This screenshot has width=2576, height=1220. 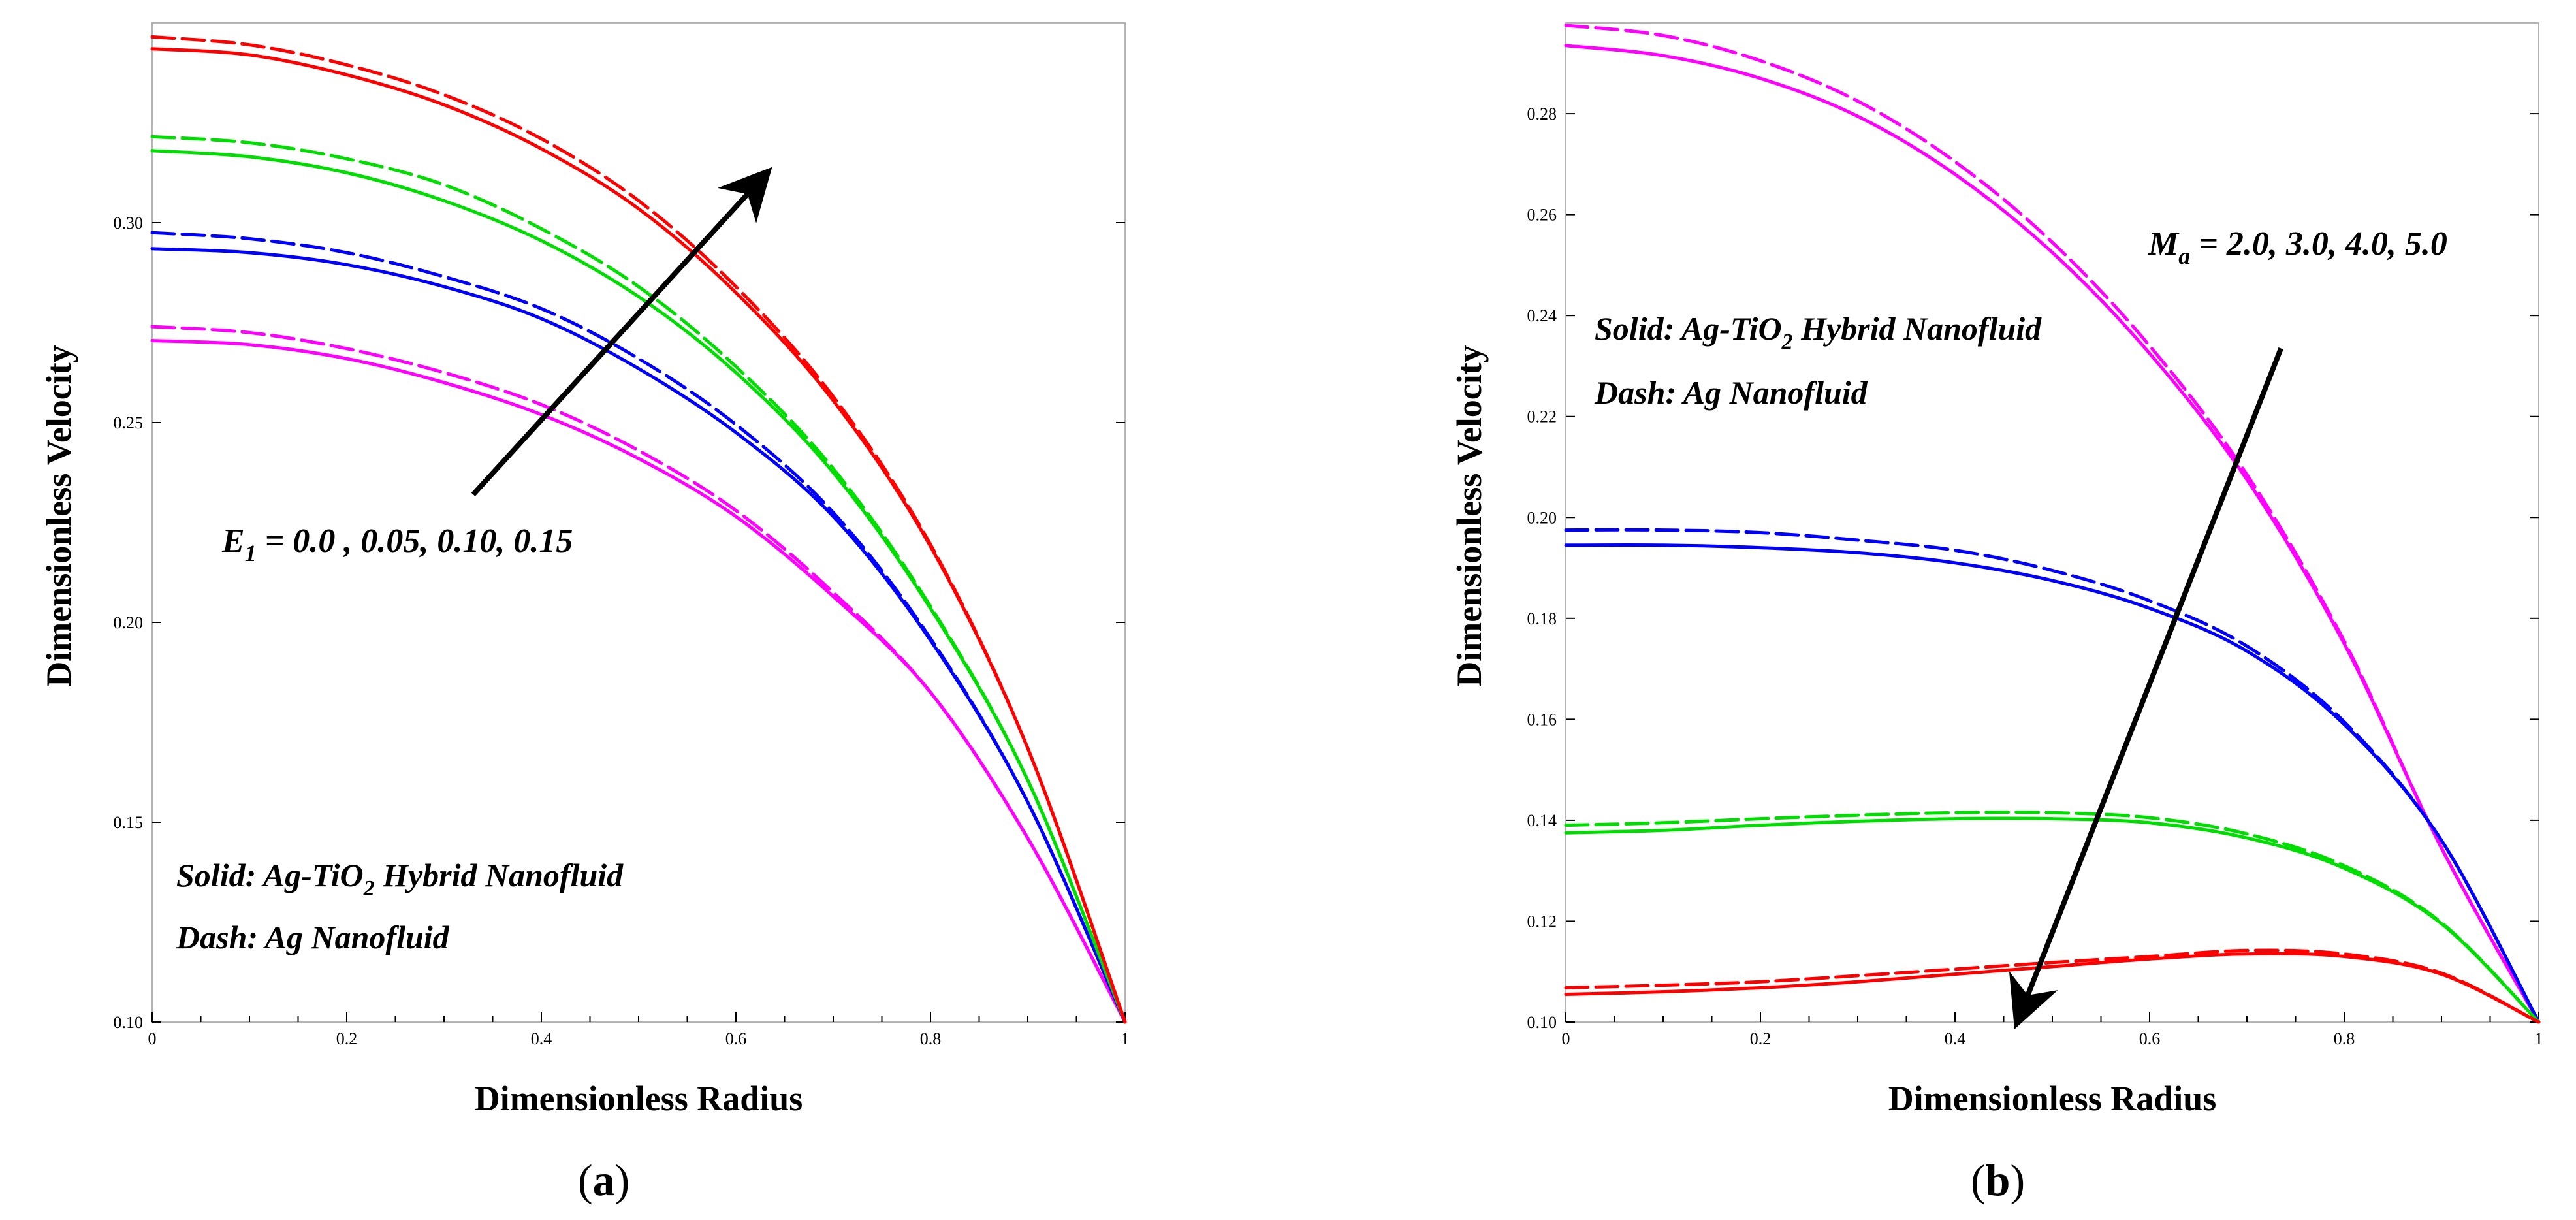 What do you see at coordinates (400, 879) in the screenshot?
I see `legend-solid-a: Solid: Ag-TiO2 Hybrid Nanofluid` at bounding box center [400, 879].